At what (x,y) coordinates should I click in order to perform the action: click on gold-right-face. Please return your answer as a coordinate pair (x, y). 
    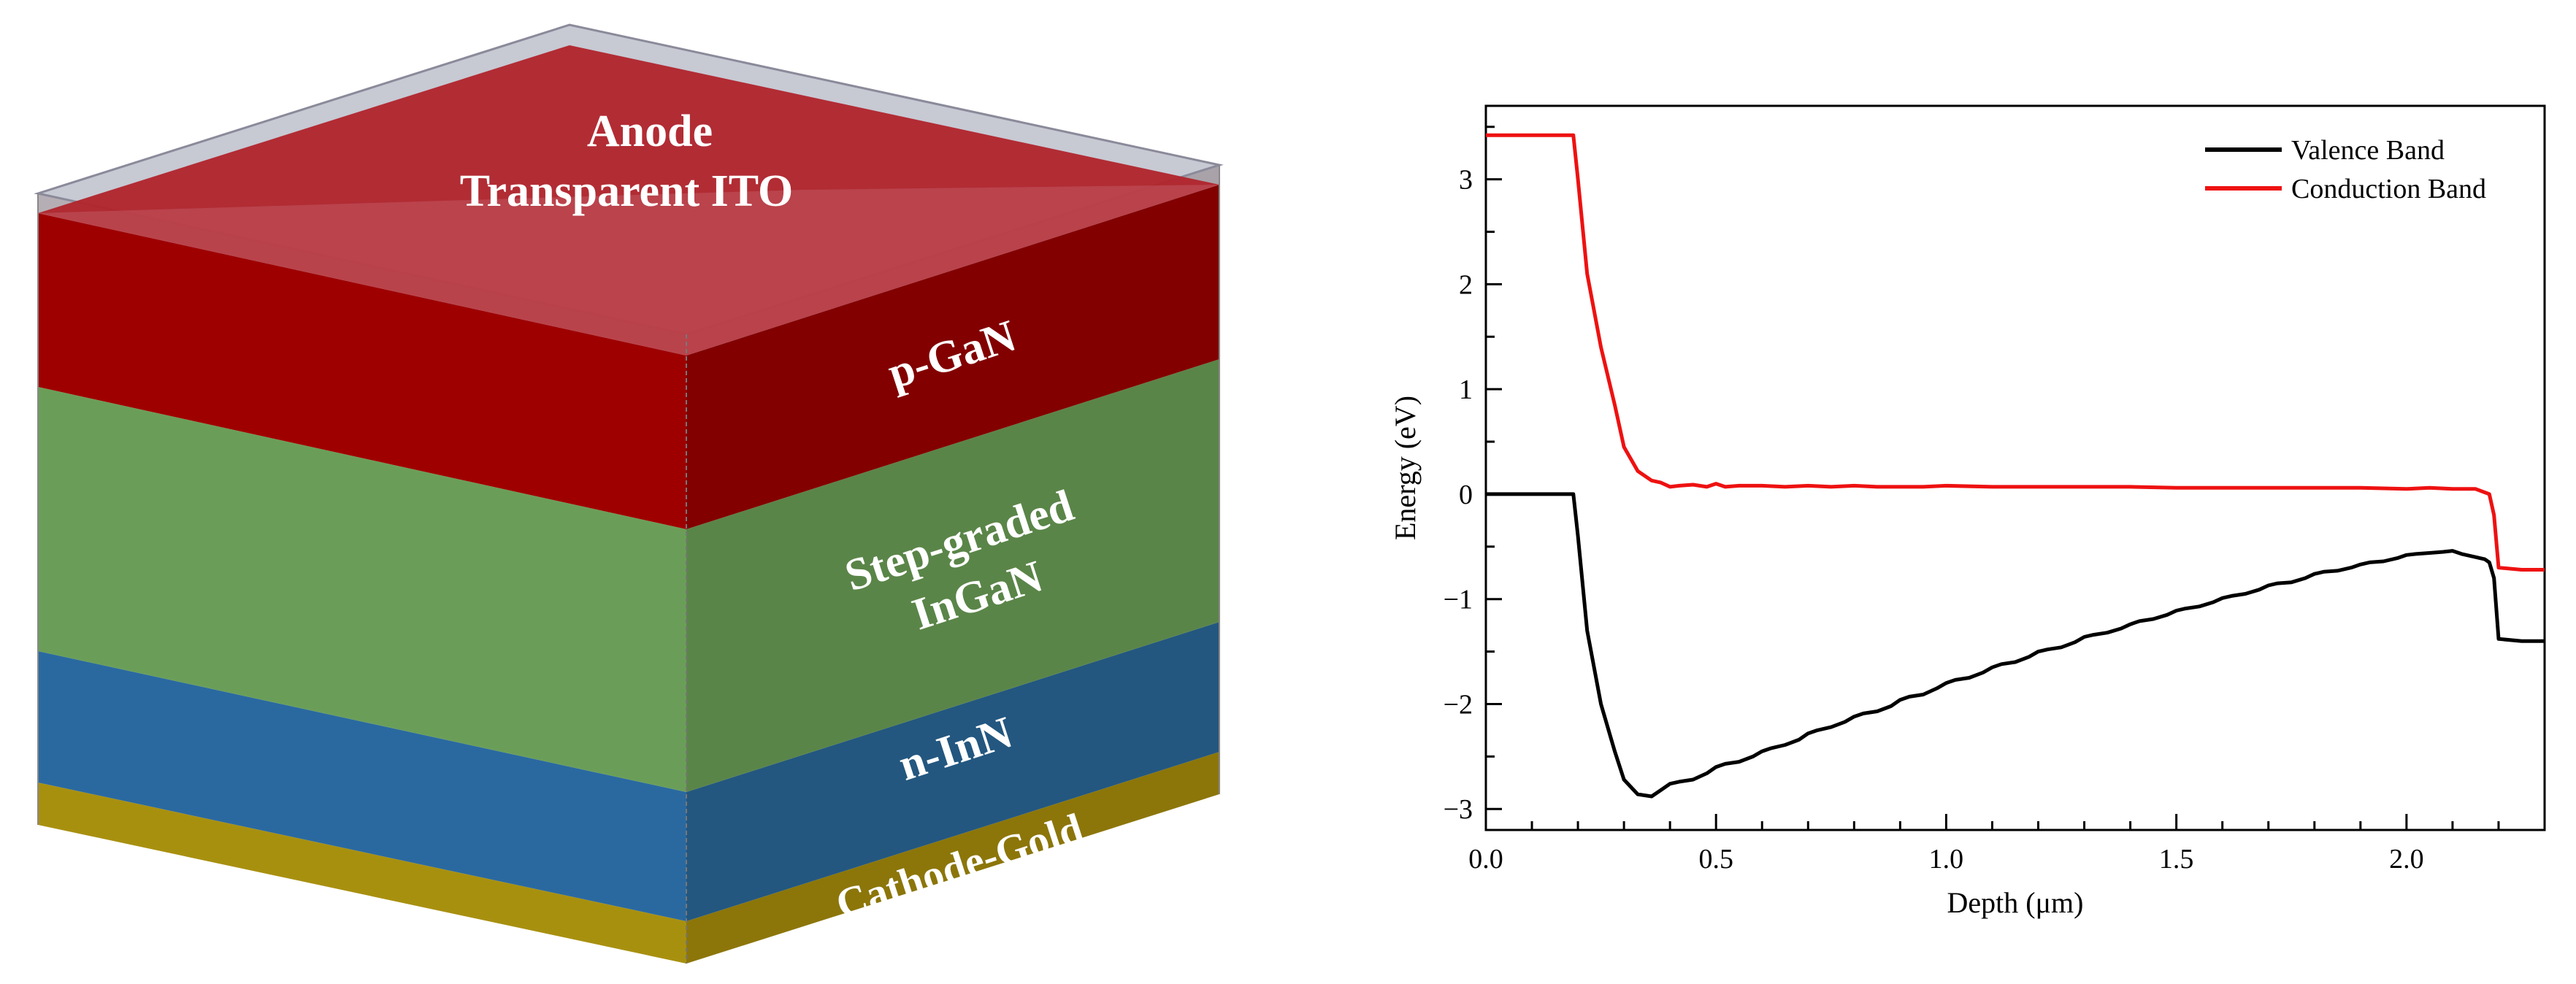
    Looking at the image, I should click on (952, 858).